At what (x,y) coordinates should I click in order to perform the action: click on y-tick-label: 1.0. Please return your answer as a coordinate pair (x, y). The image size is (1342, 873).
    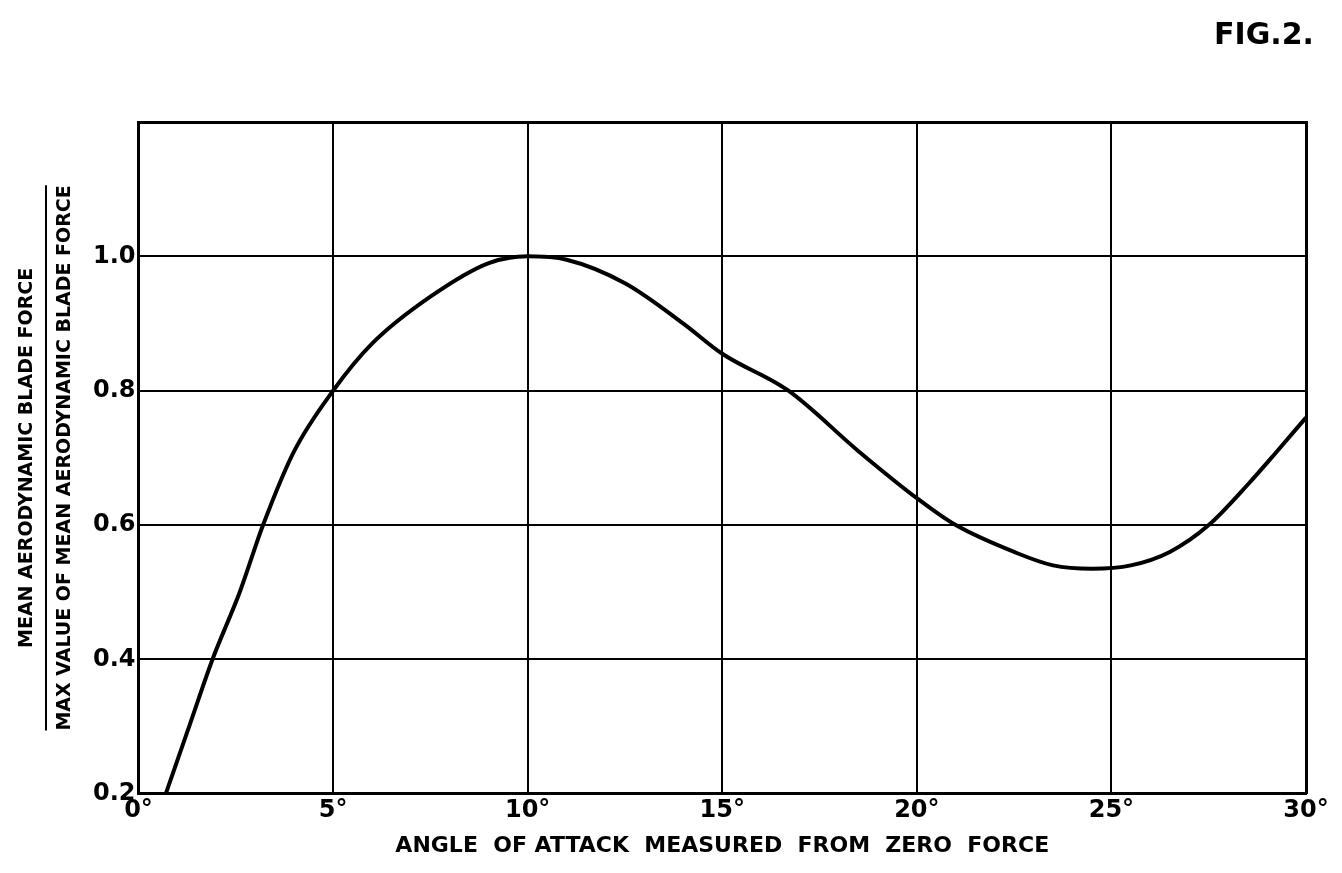
    Looking at the image, I should click on (114, 254).